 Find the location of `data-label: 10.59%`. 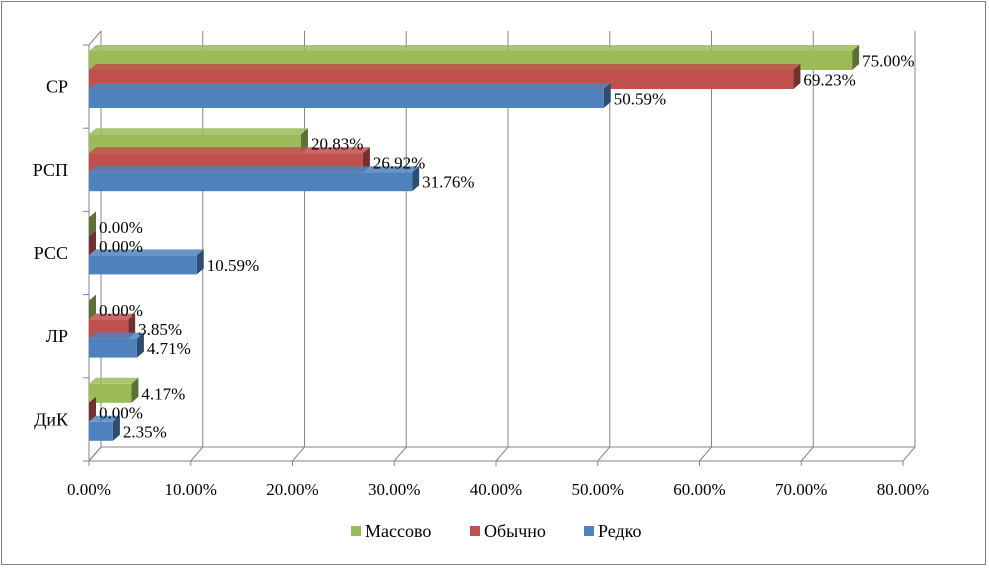

data-label: 10.59% is located at coordinates (233, 265).